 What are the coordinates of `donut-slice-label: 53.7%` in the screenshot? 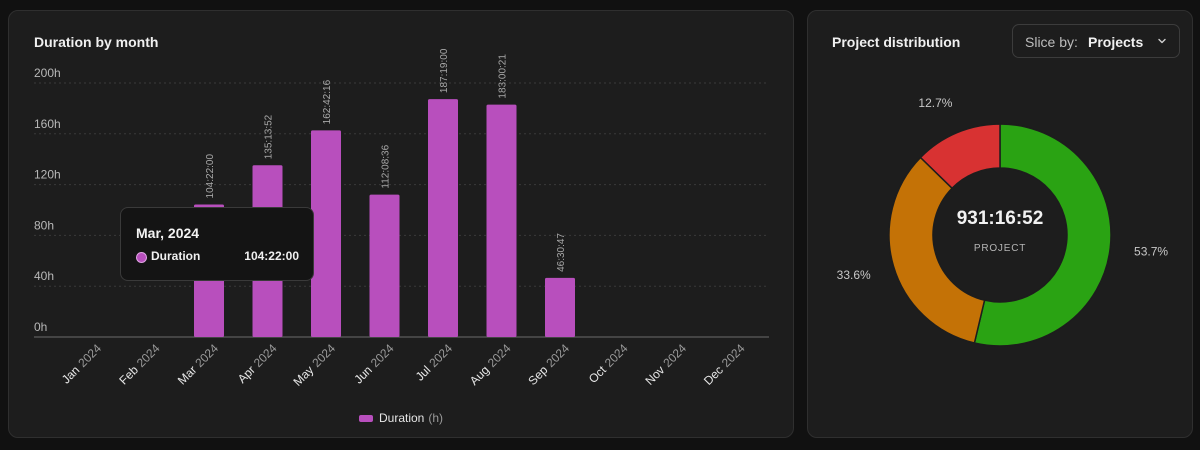 It's located at (1151, 252).